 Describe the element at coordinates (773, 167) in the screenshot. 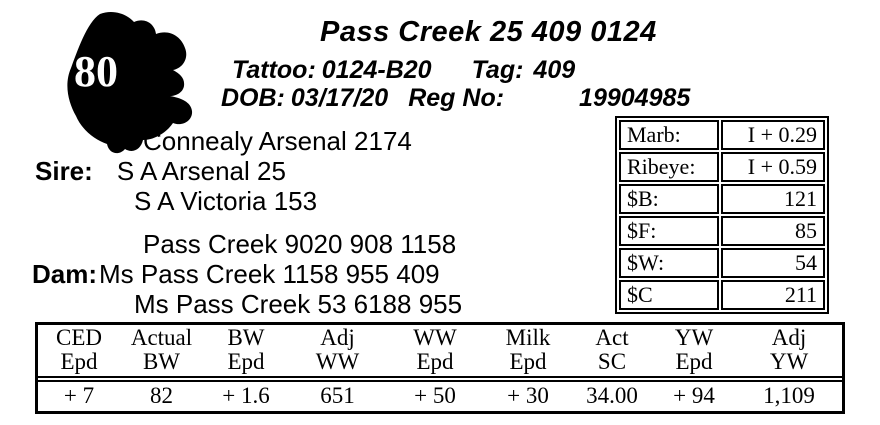

I see `row-value: I + 0.59` at that location.